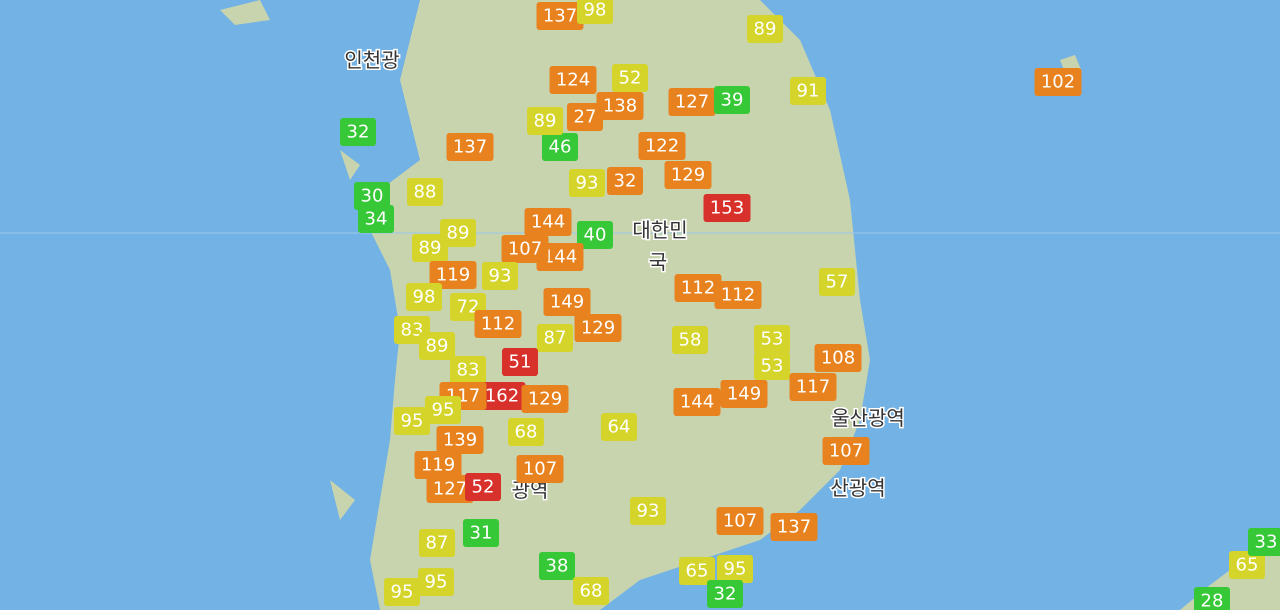 The width and height of the screenshot is (1280, 610). Describe the element at coordinates (372, 196) in the screenshot. I see `aqi-marker: 30` at that location.